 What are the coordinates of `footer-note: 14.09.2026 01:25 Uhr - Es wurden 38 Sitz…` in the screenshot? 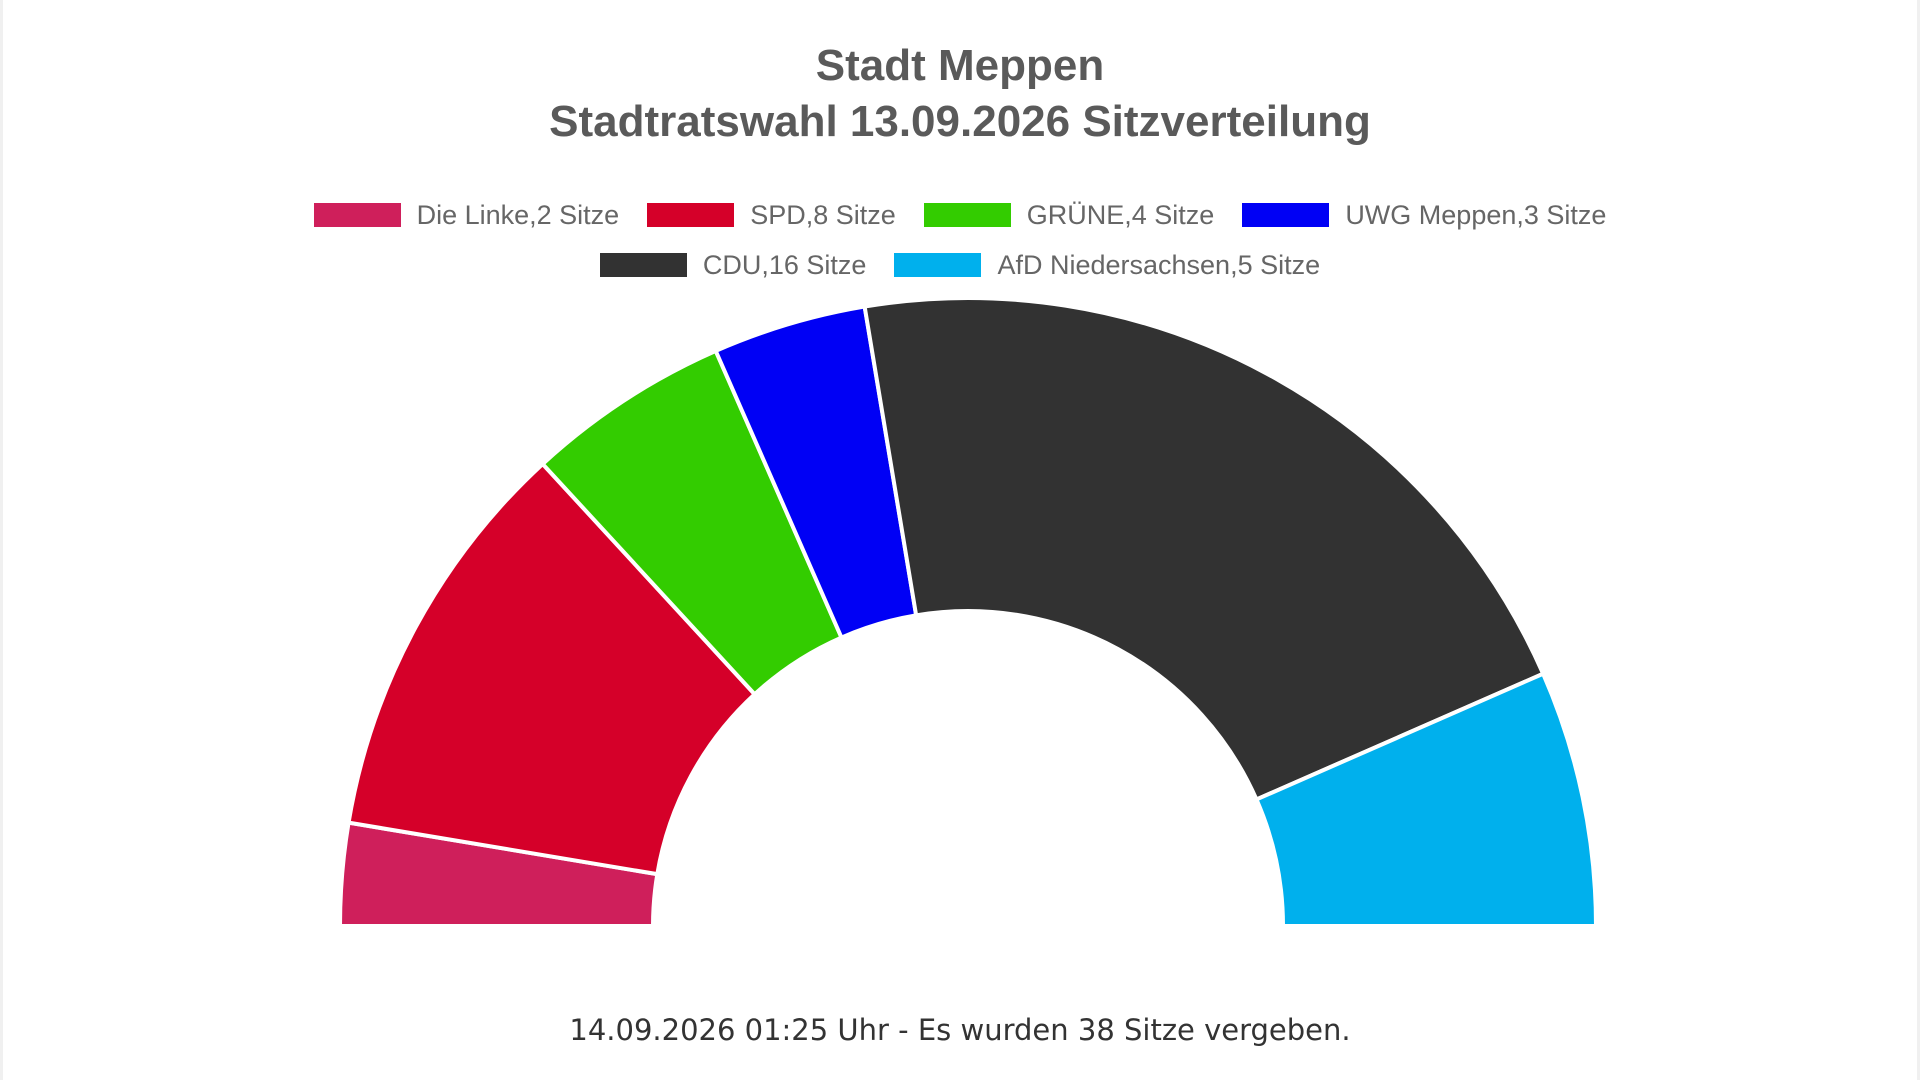 It's located at (960, 1030).